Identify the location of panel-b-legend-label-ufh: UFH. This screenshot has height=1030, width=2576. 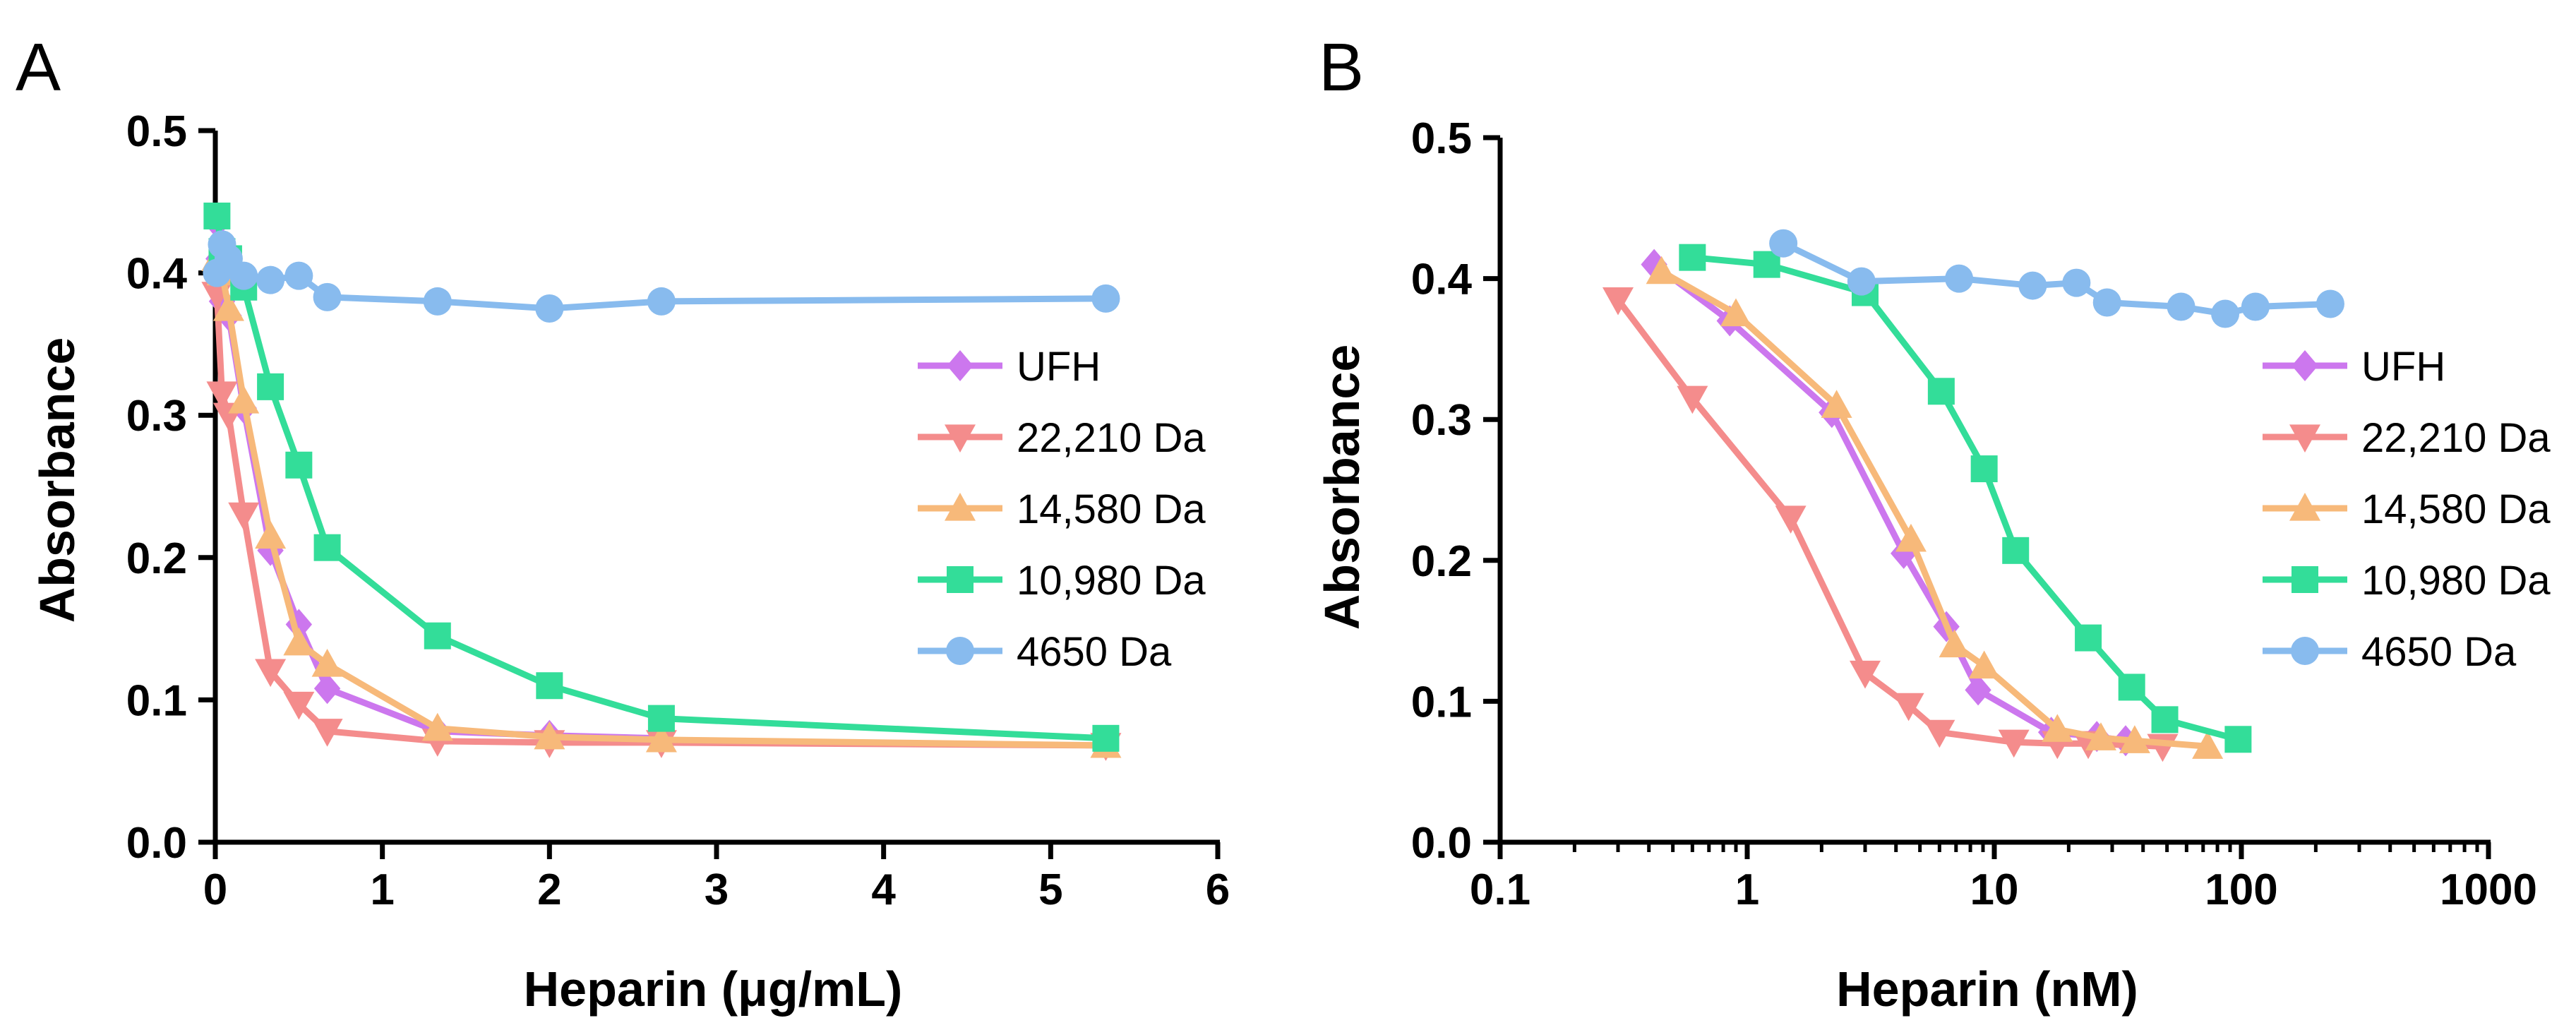
(2403, 367).